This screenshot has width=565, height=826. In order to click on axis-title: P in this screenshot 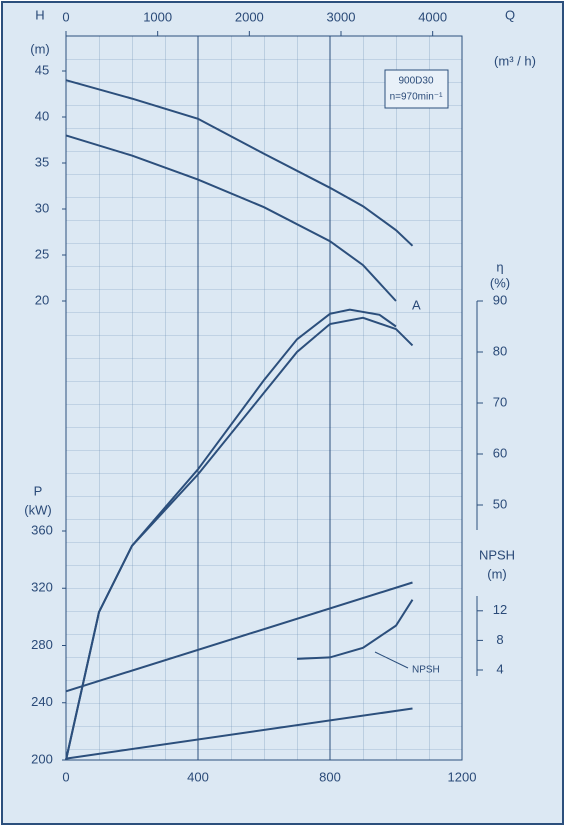, I will do `click(38, 490)`.